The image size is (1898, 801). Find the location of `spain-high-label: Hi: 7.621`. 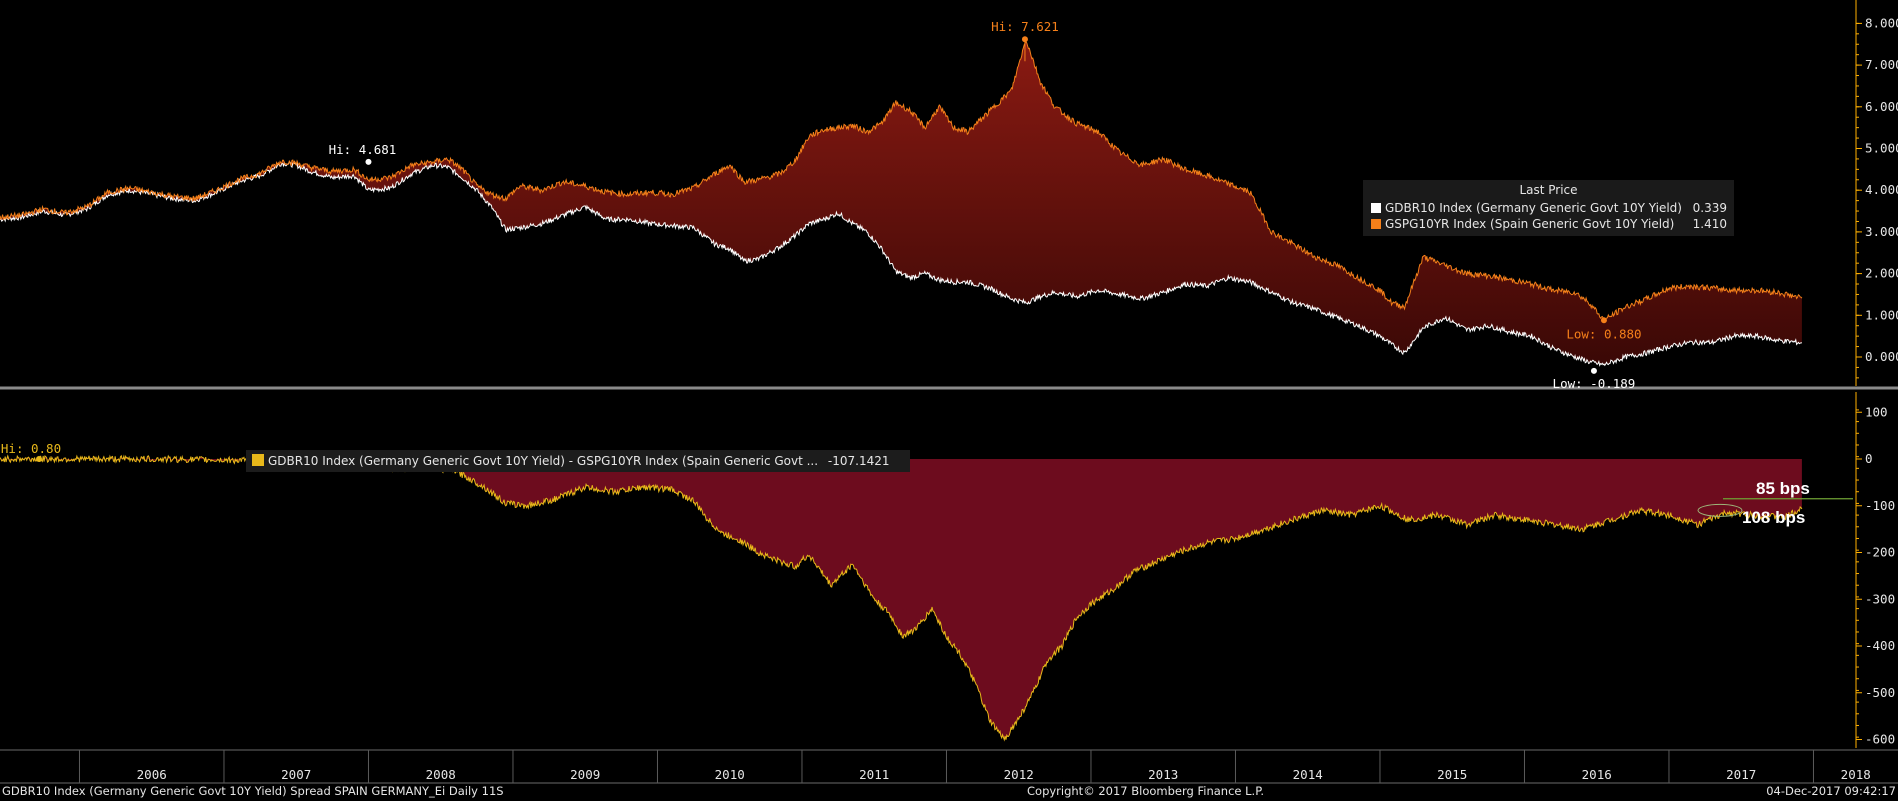

spain-high-label: Hi: 7.621 is located at coordinates (1025, 26).